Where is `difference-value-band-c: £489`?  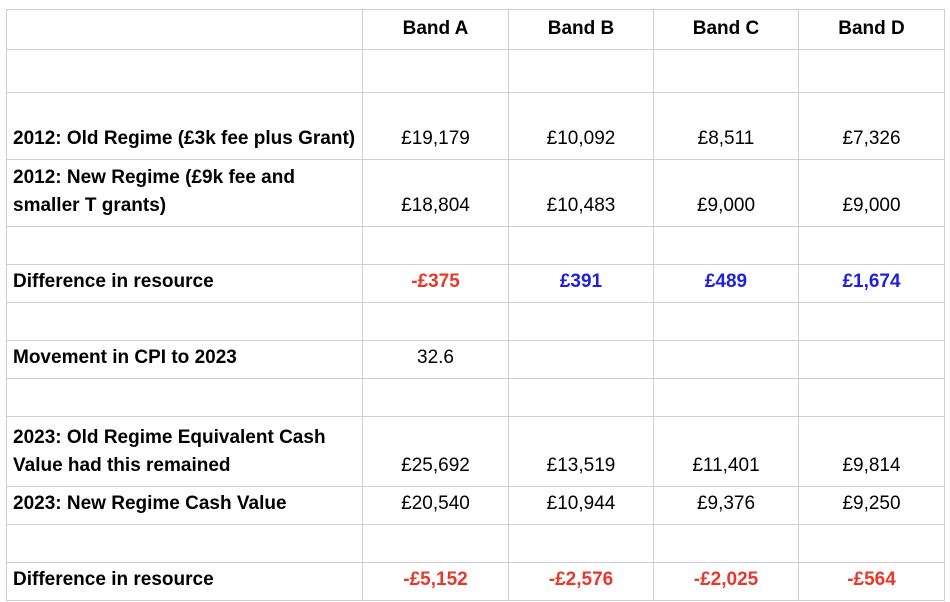
difference-value-band-c: £489 is located at coordinates (726, 283).